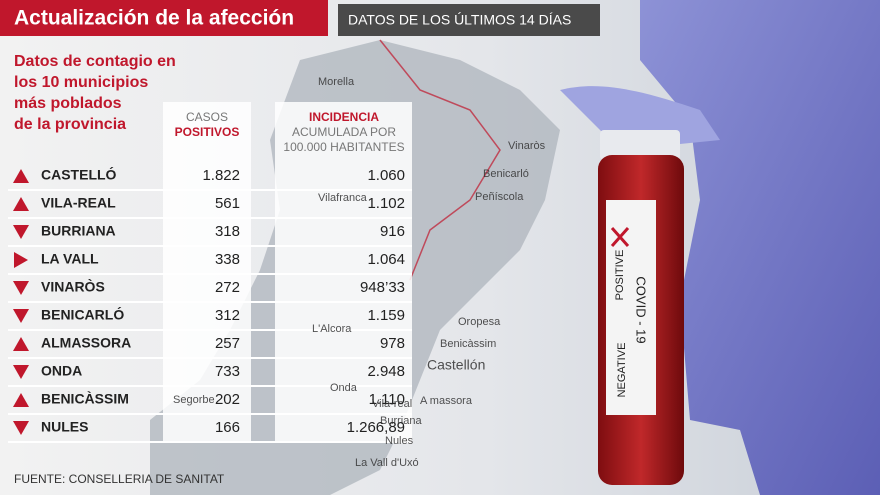  I want to click on title-bar, so click(164, 18).